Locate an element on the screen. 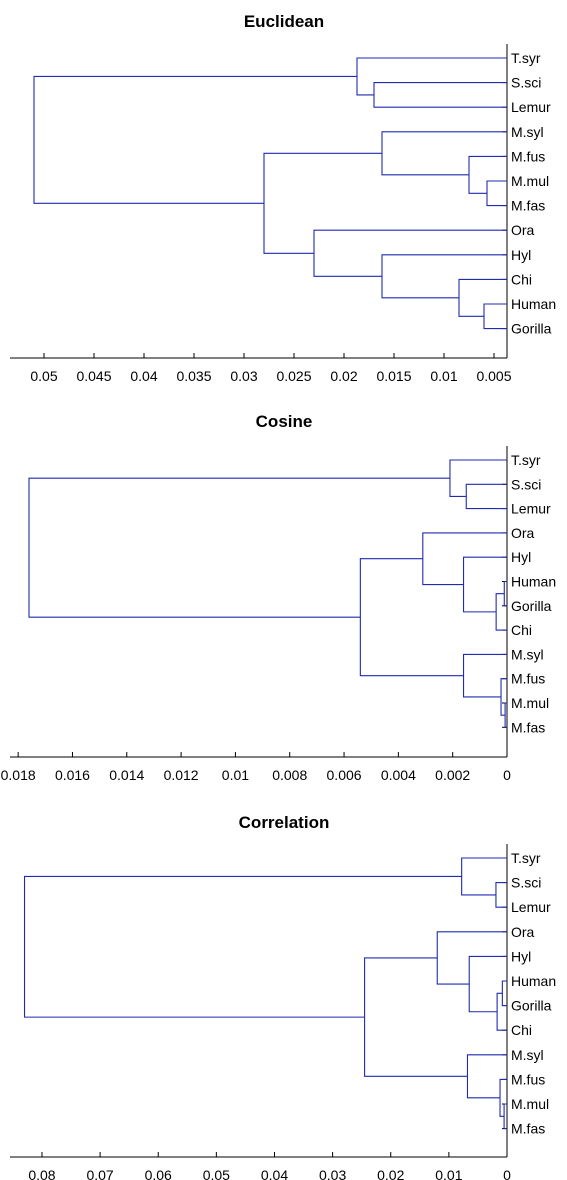 Image resolution: width=567 pixels, height=1180 pixels. x-tick-label: 0.002 is located at coordinates (452, 775).